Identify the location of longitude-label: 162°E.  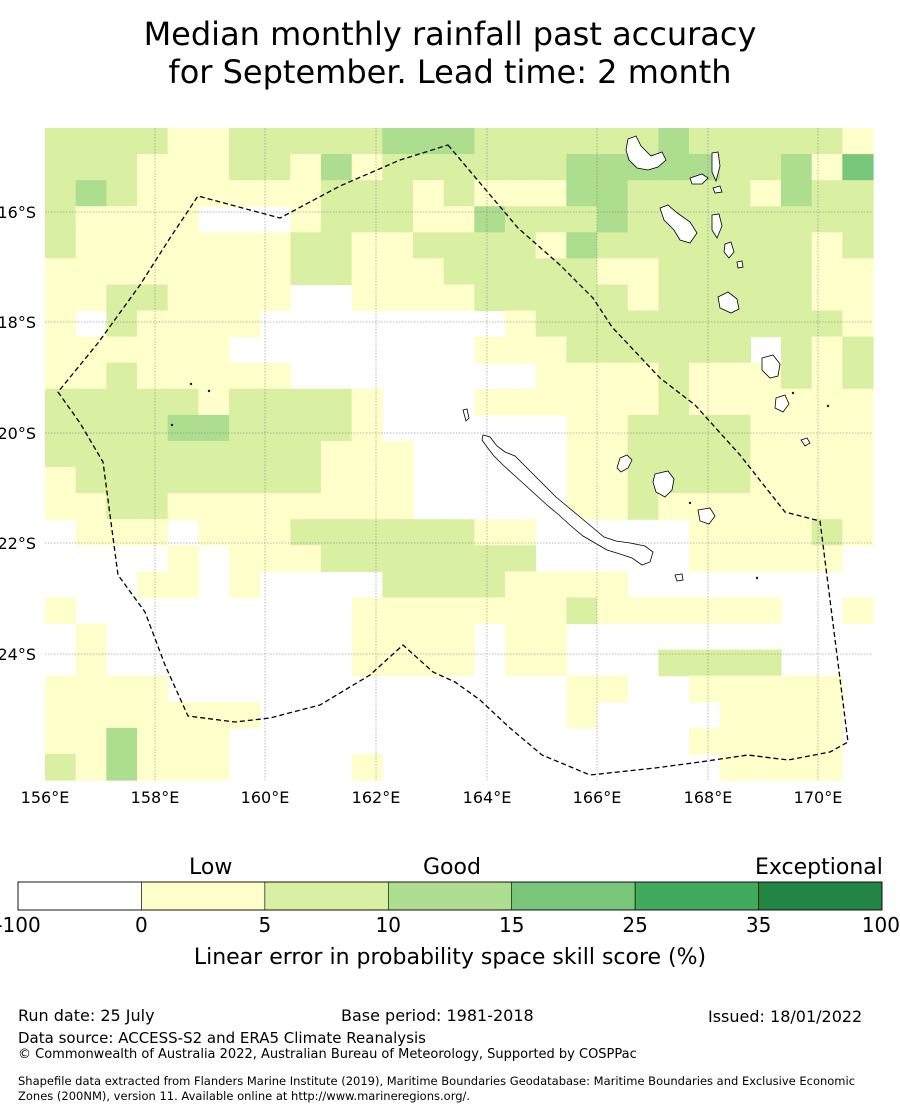
(376, 797).